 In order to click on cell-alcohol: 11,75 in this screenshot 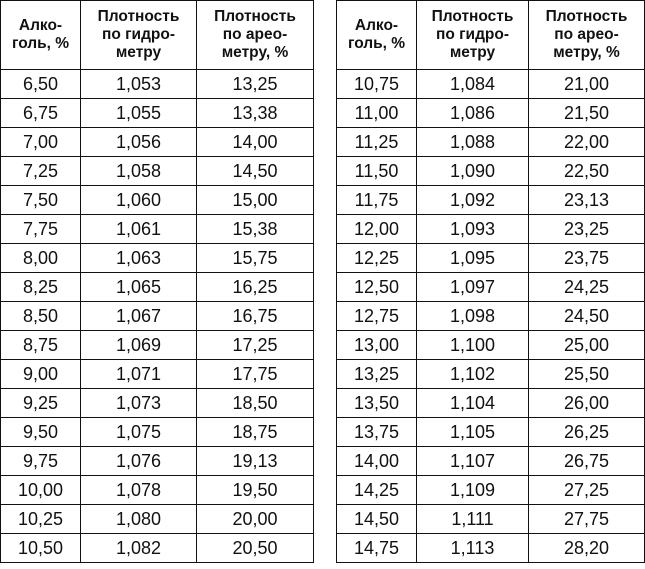, I will do `click(376, 200)`.